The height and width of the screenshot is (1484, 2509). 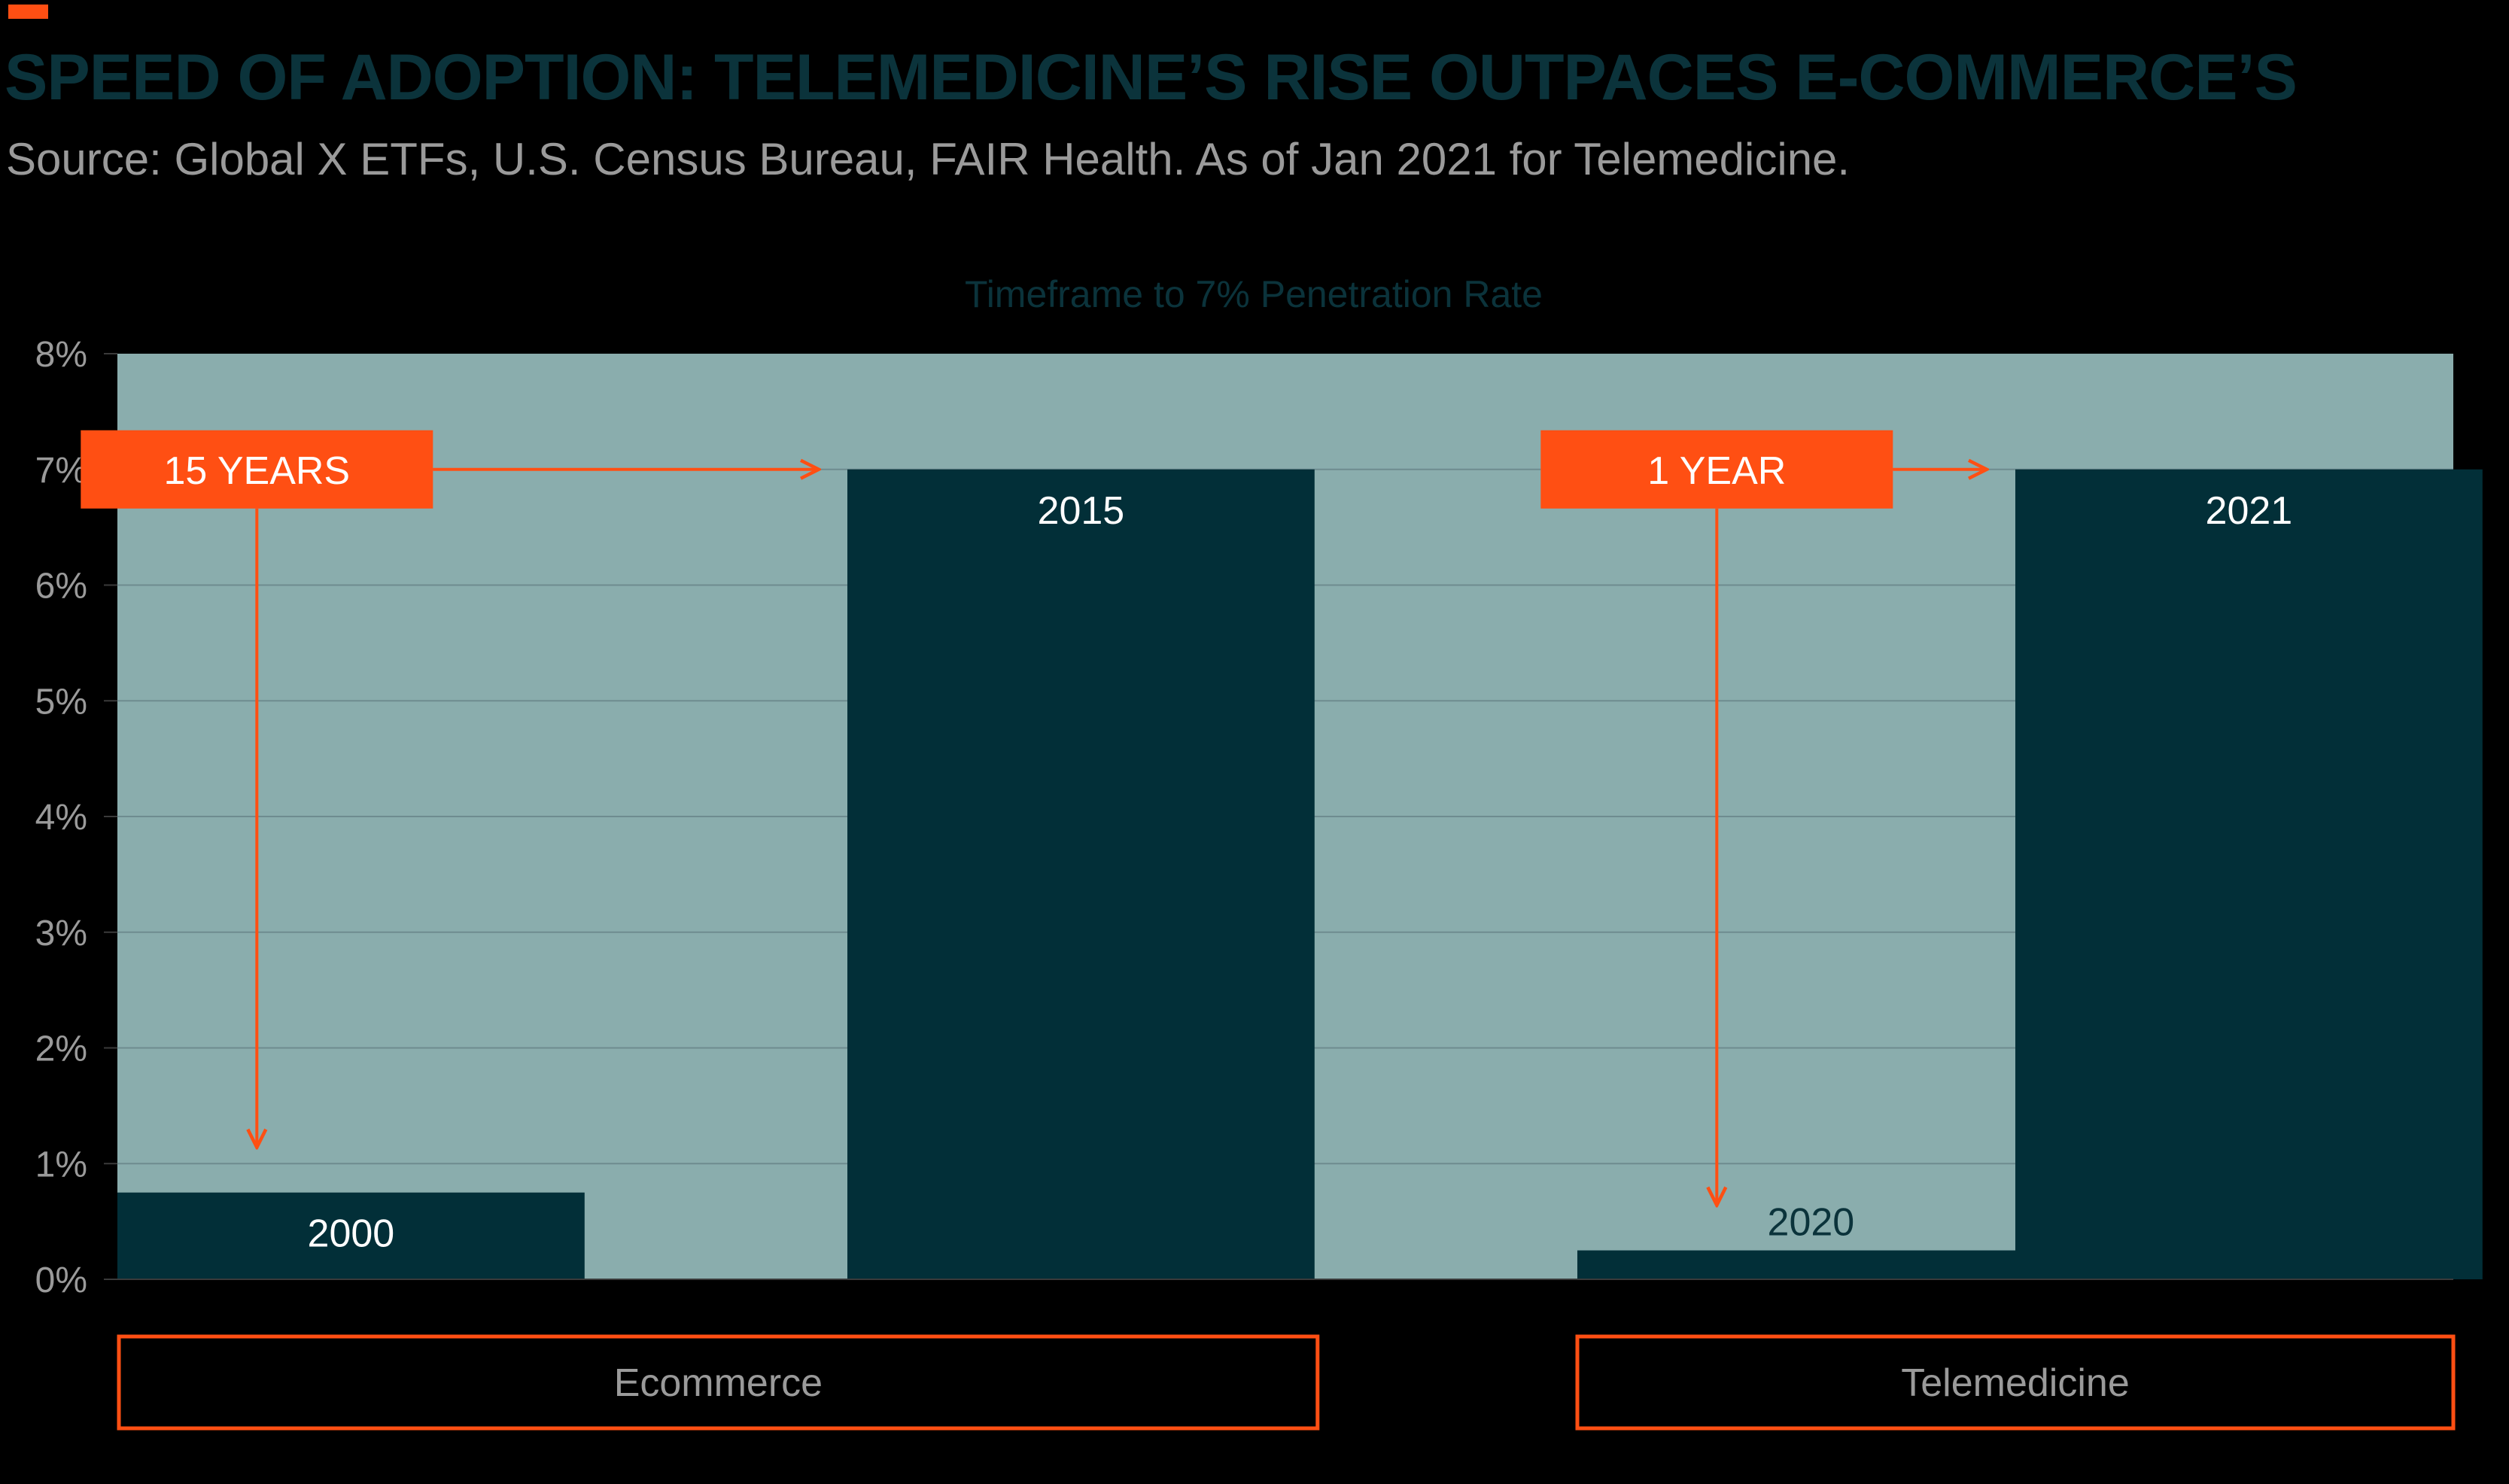 I want to click on group-label: Ecommerce, so click(x=718, y=1383).